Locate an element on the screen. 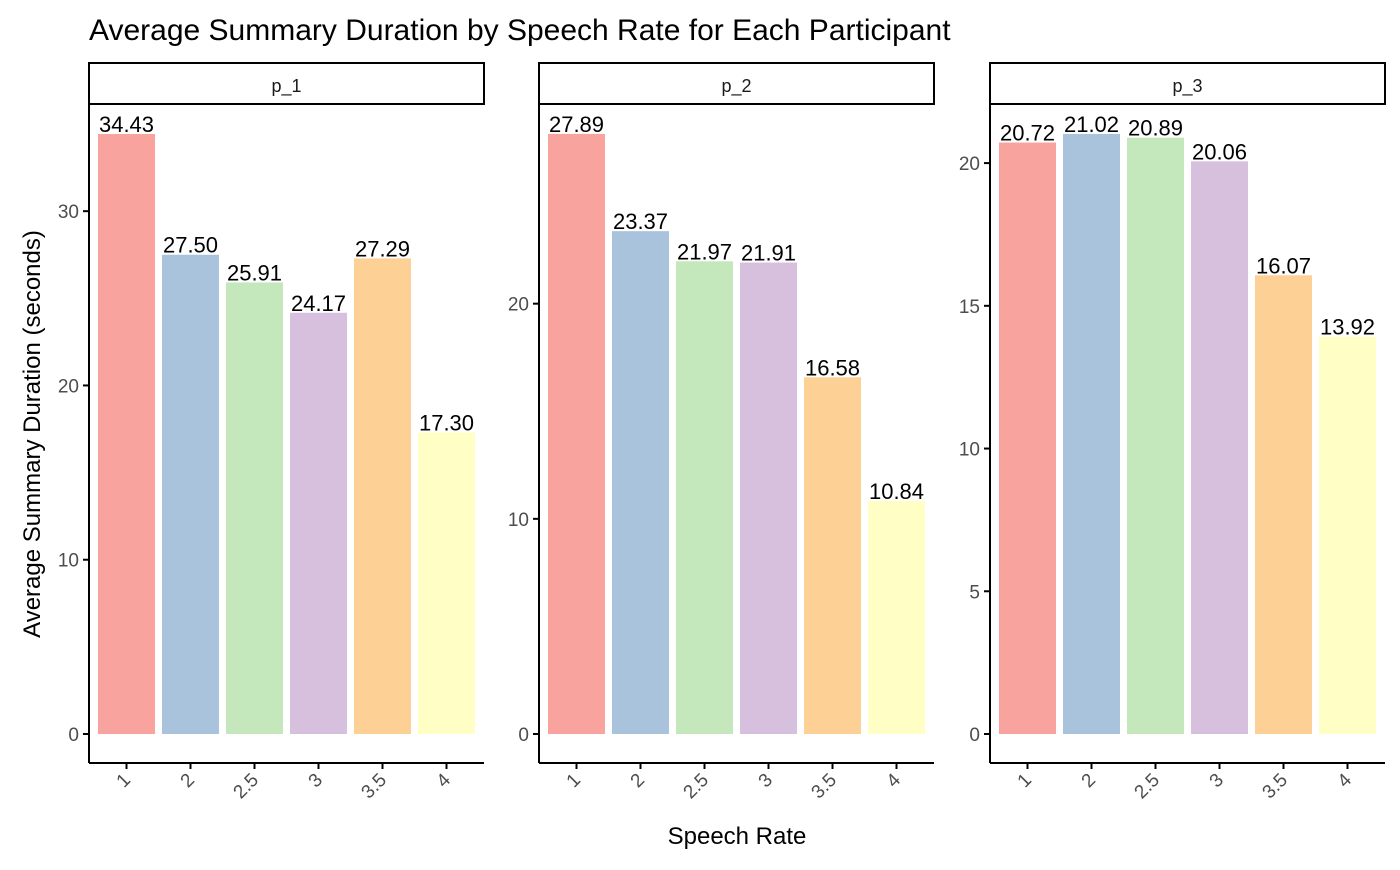  data-label: 21.97 is located at coordinates (704, 251).